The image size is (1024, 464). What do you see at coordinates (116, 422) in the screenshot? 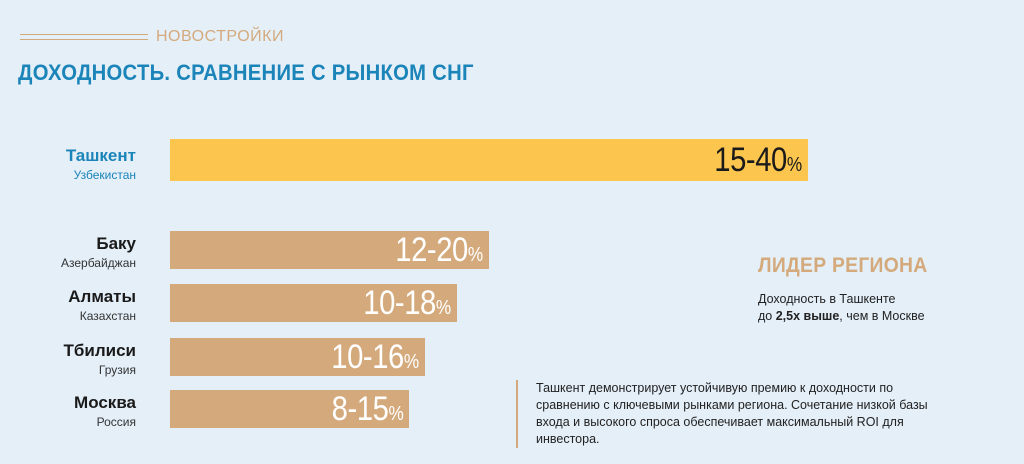
I see `country-name: Россия` at bounding box center [116, 422].